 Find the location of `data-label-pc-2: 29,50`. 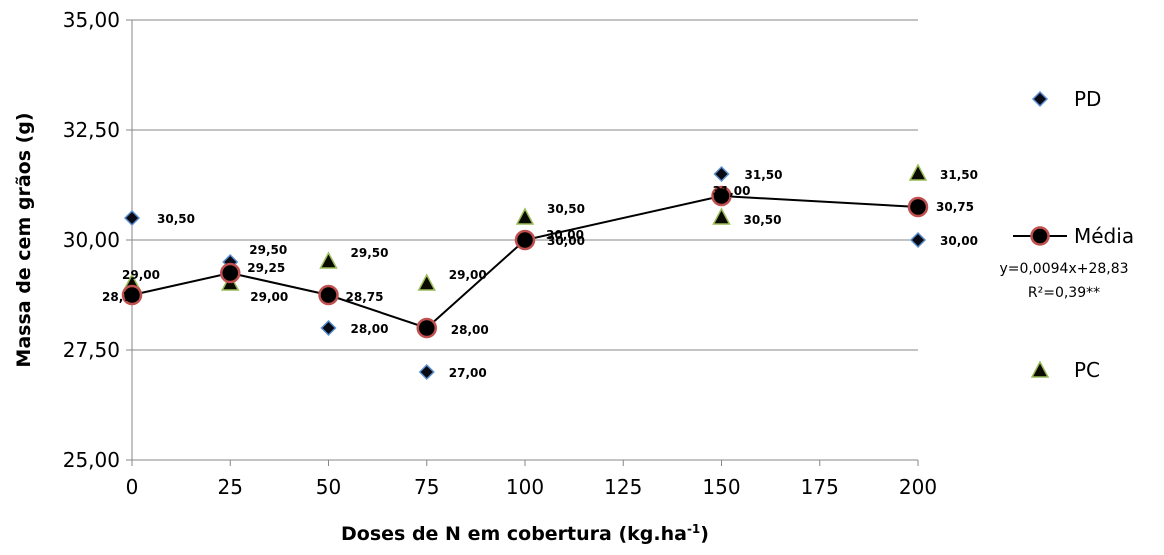

data-label-pc-2: 29,50 is located at coordinates (370, 253).